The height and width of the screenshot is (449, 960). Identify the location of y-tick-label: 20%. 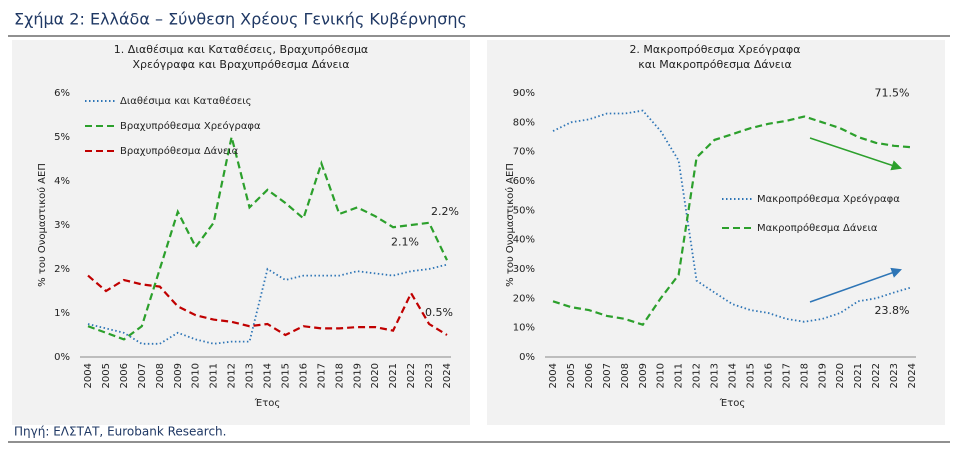
(524, 298).